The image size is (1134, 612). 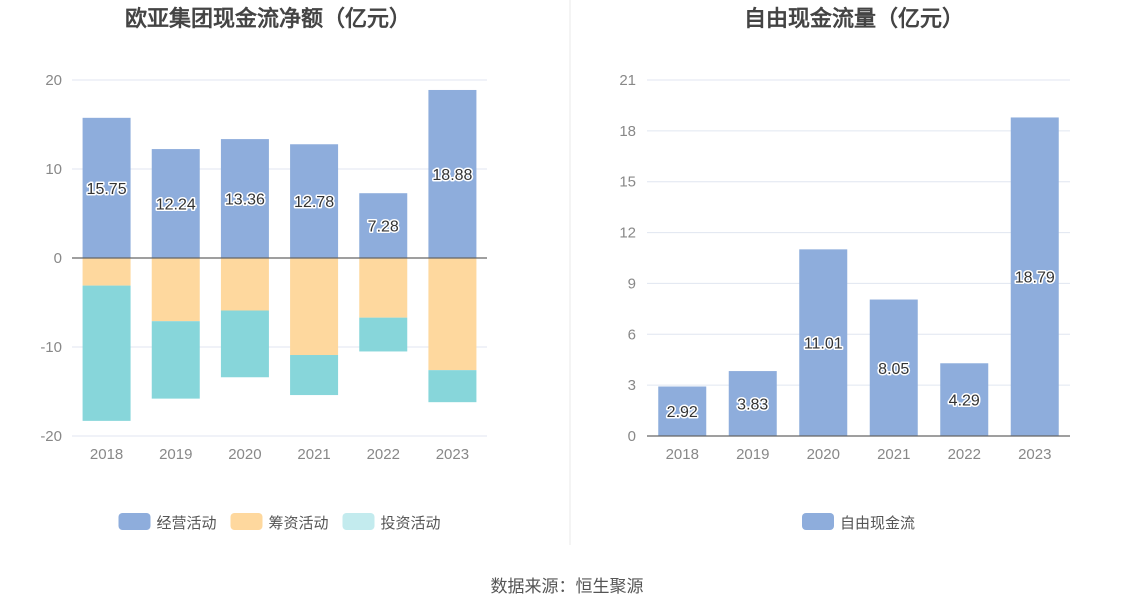 What do you see at coordinates (53, 169) in the screenshot?
I see `y-tick-label: 10` at bounding box center [53, 169].